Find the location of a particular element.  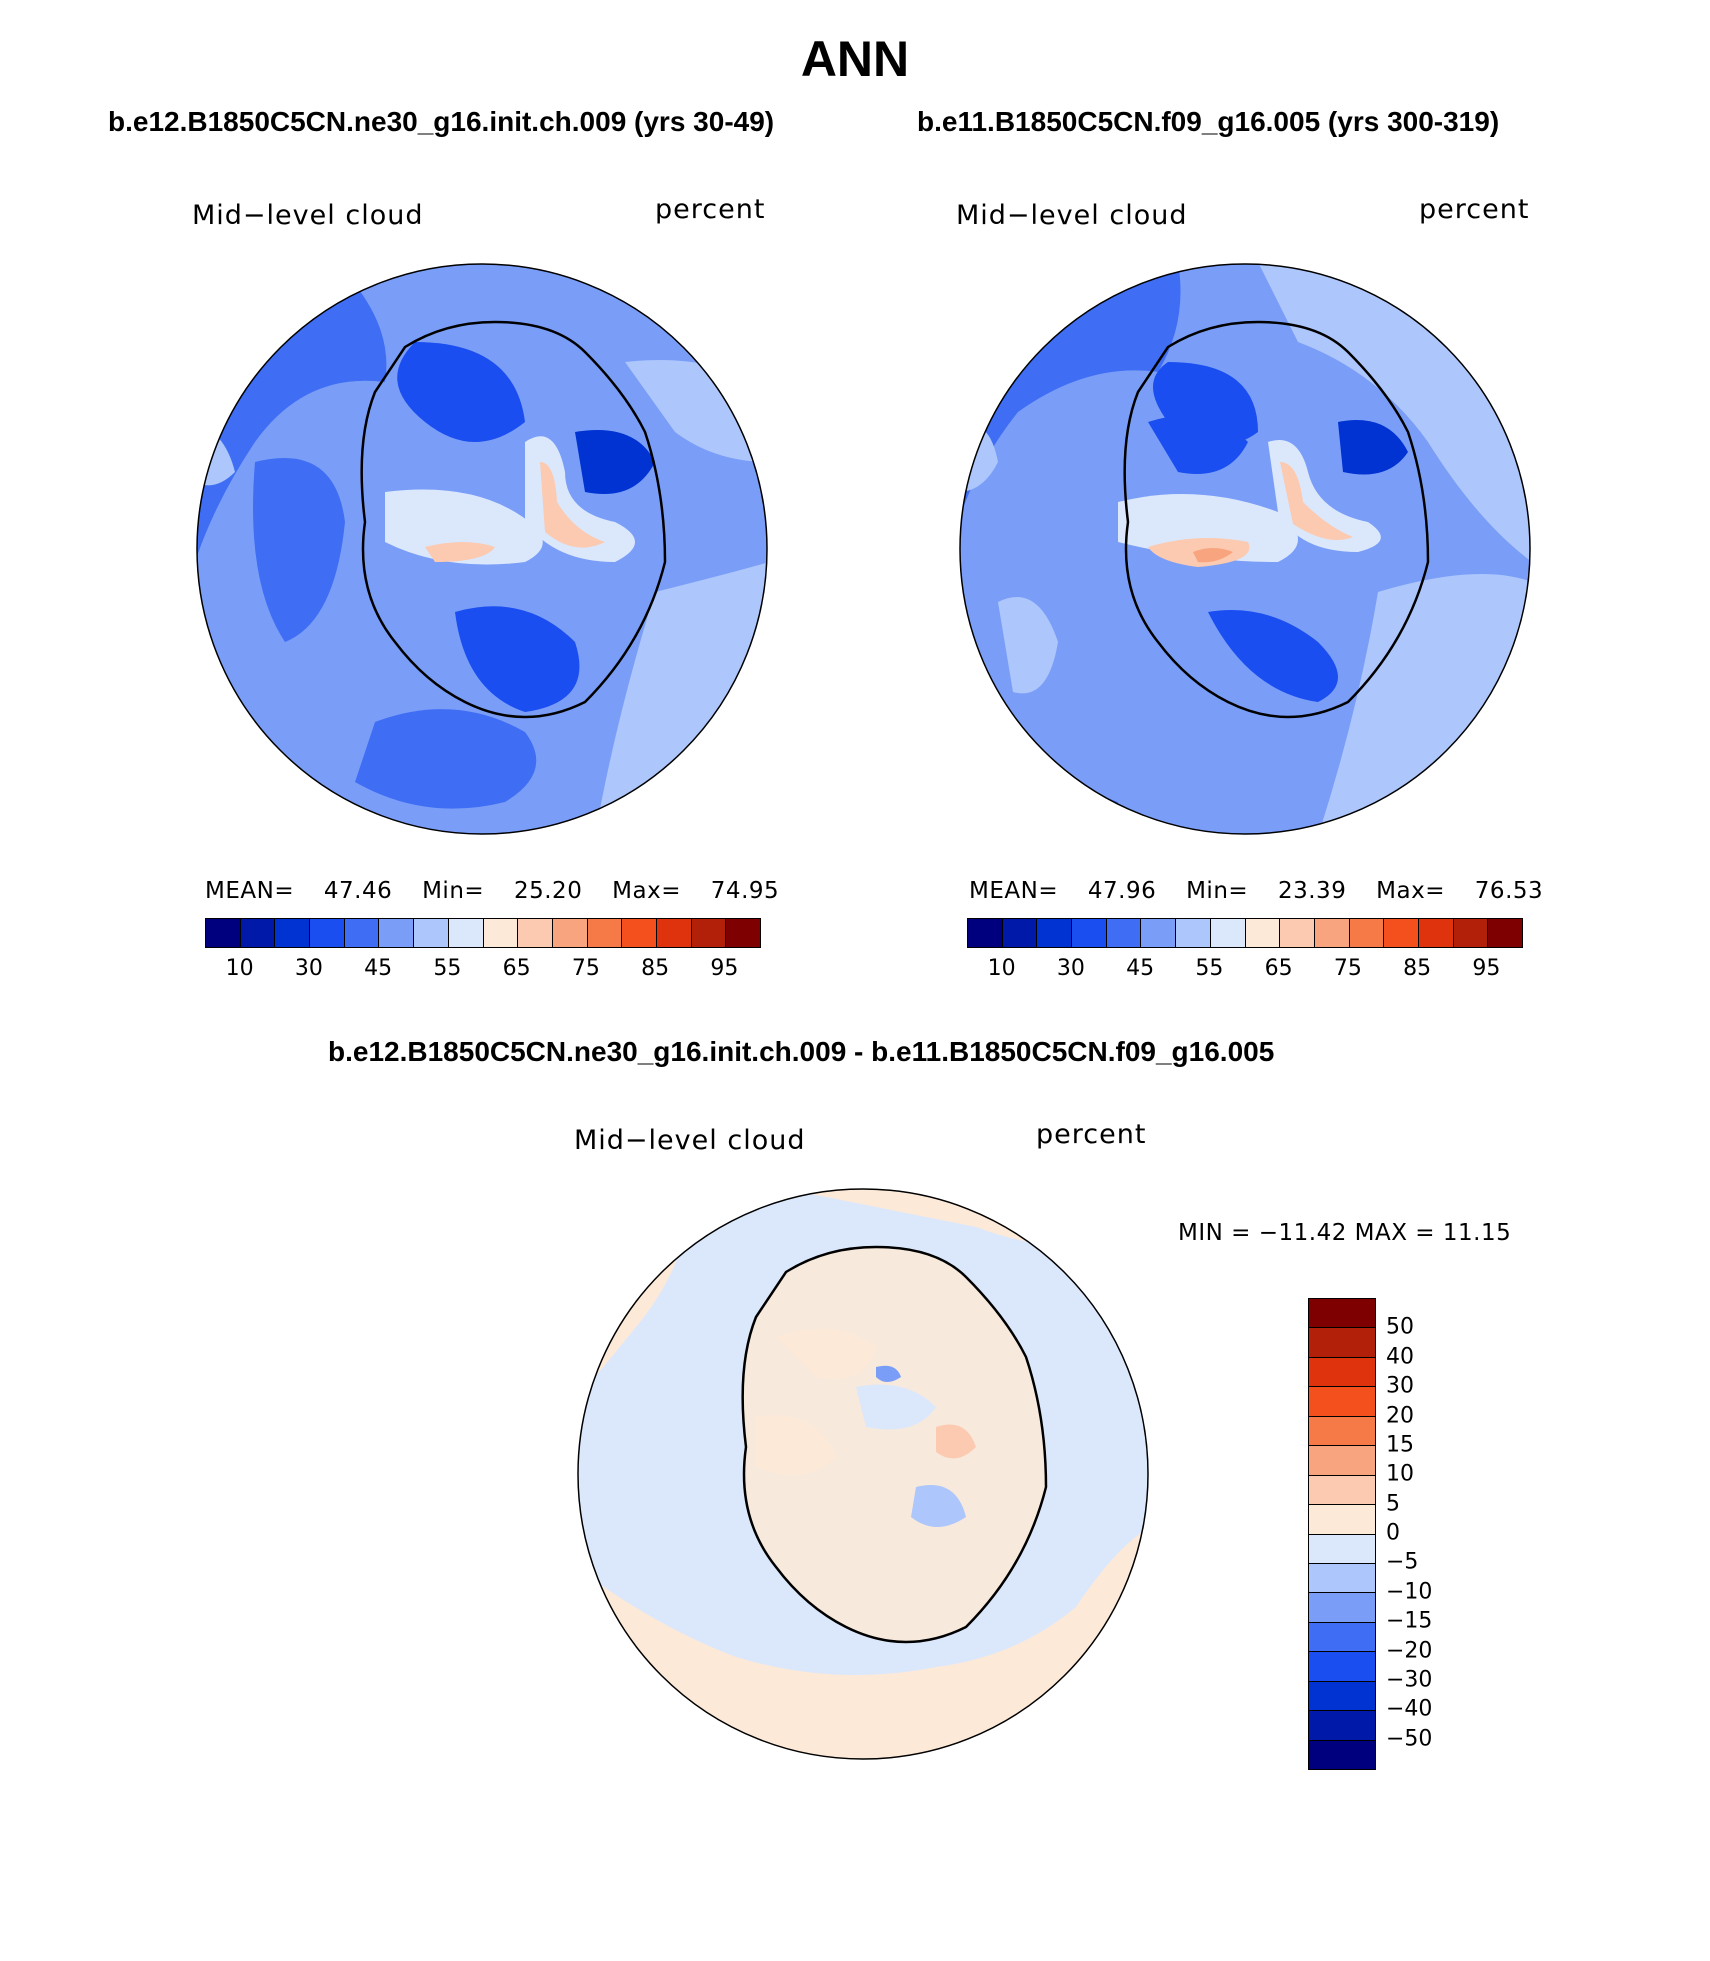

panel2-colorbar is located at coordinates (1245, 933).